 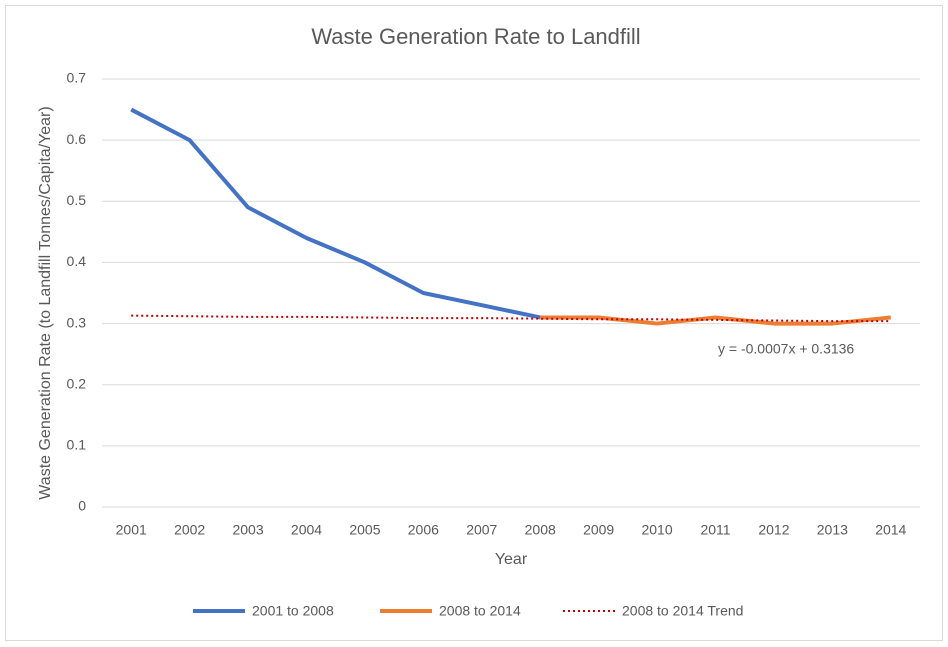 I want to click on legend-label: 2008 to 2014 Trend, so click(x=682, y=611).